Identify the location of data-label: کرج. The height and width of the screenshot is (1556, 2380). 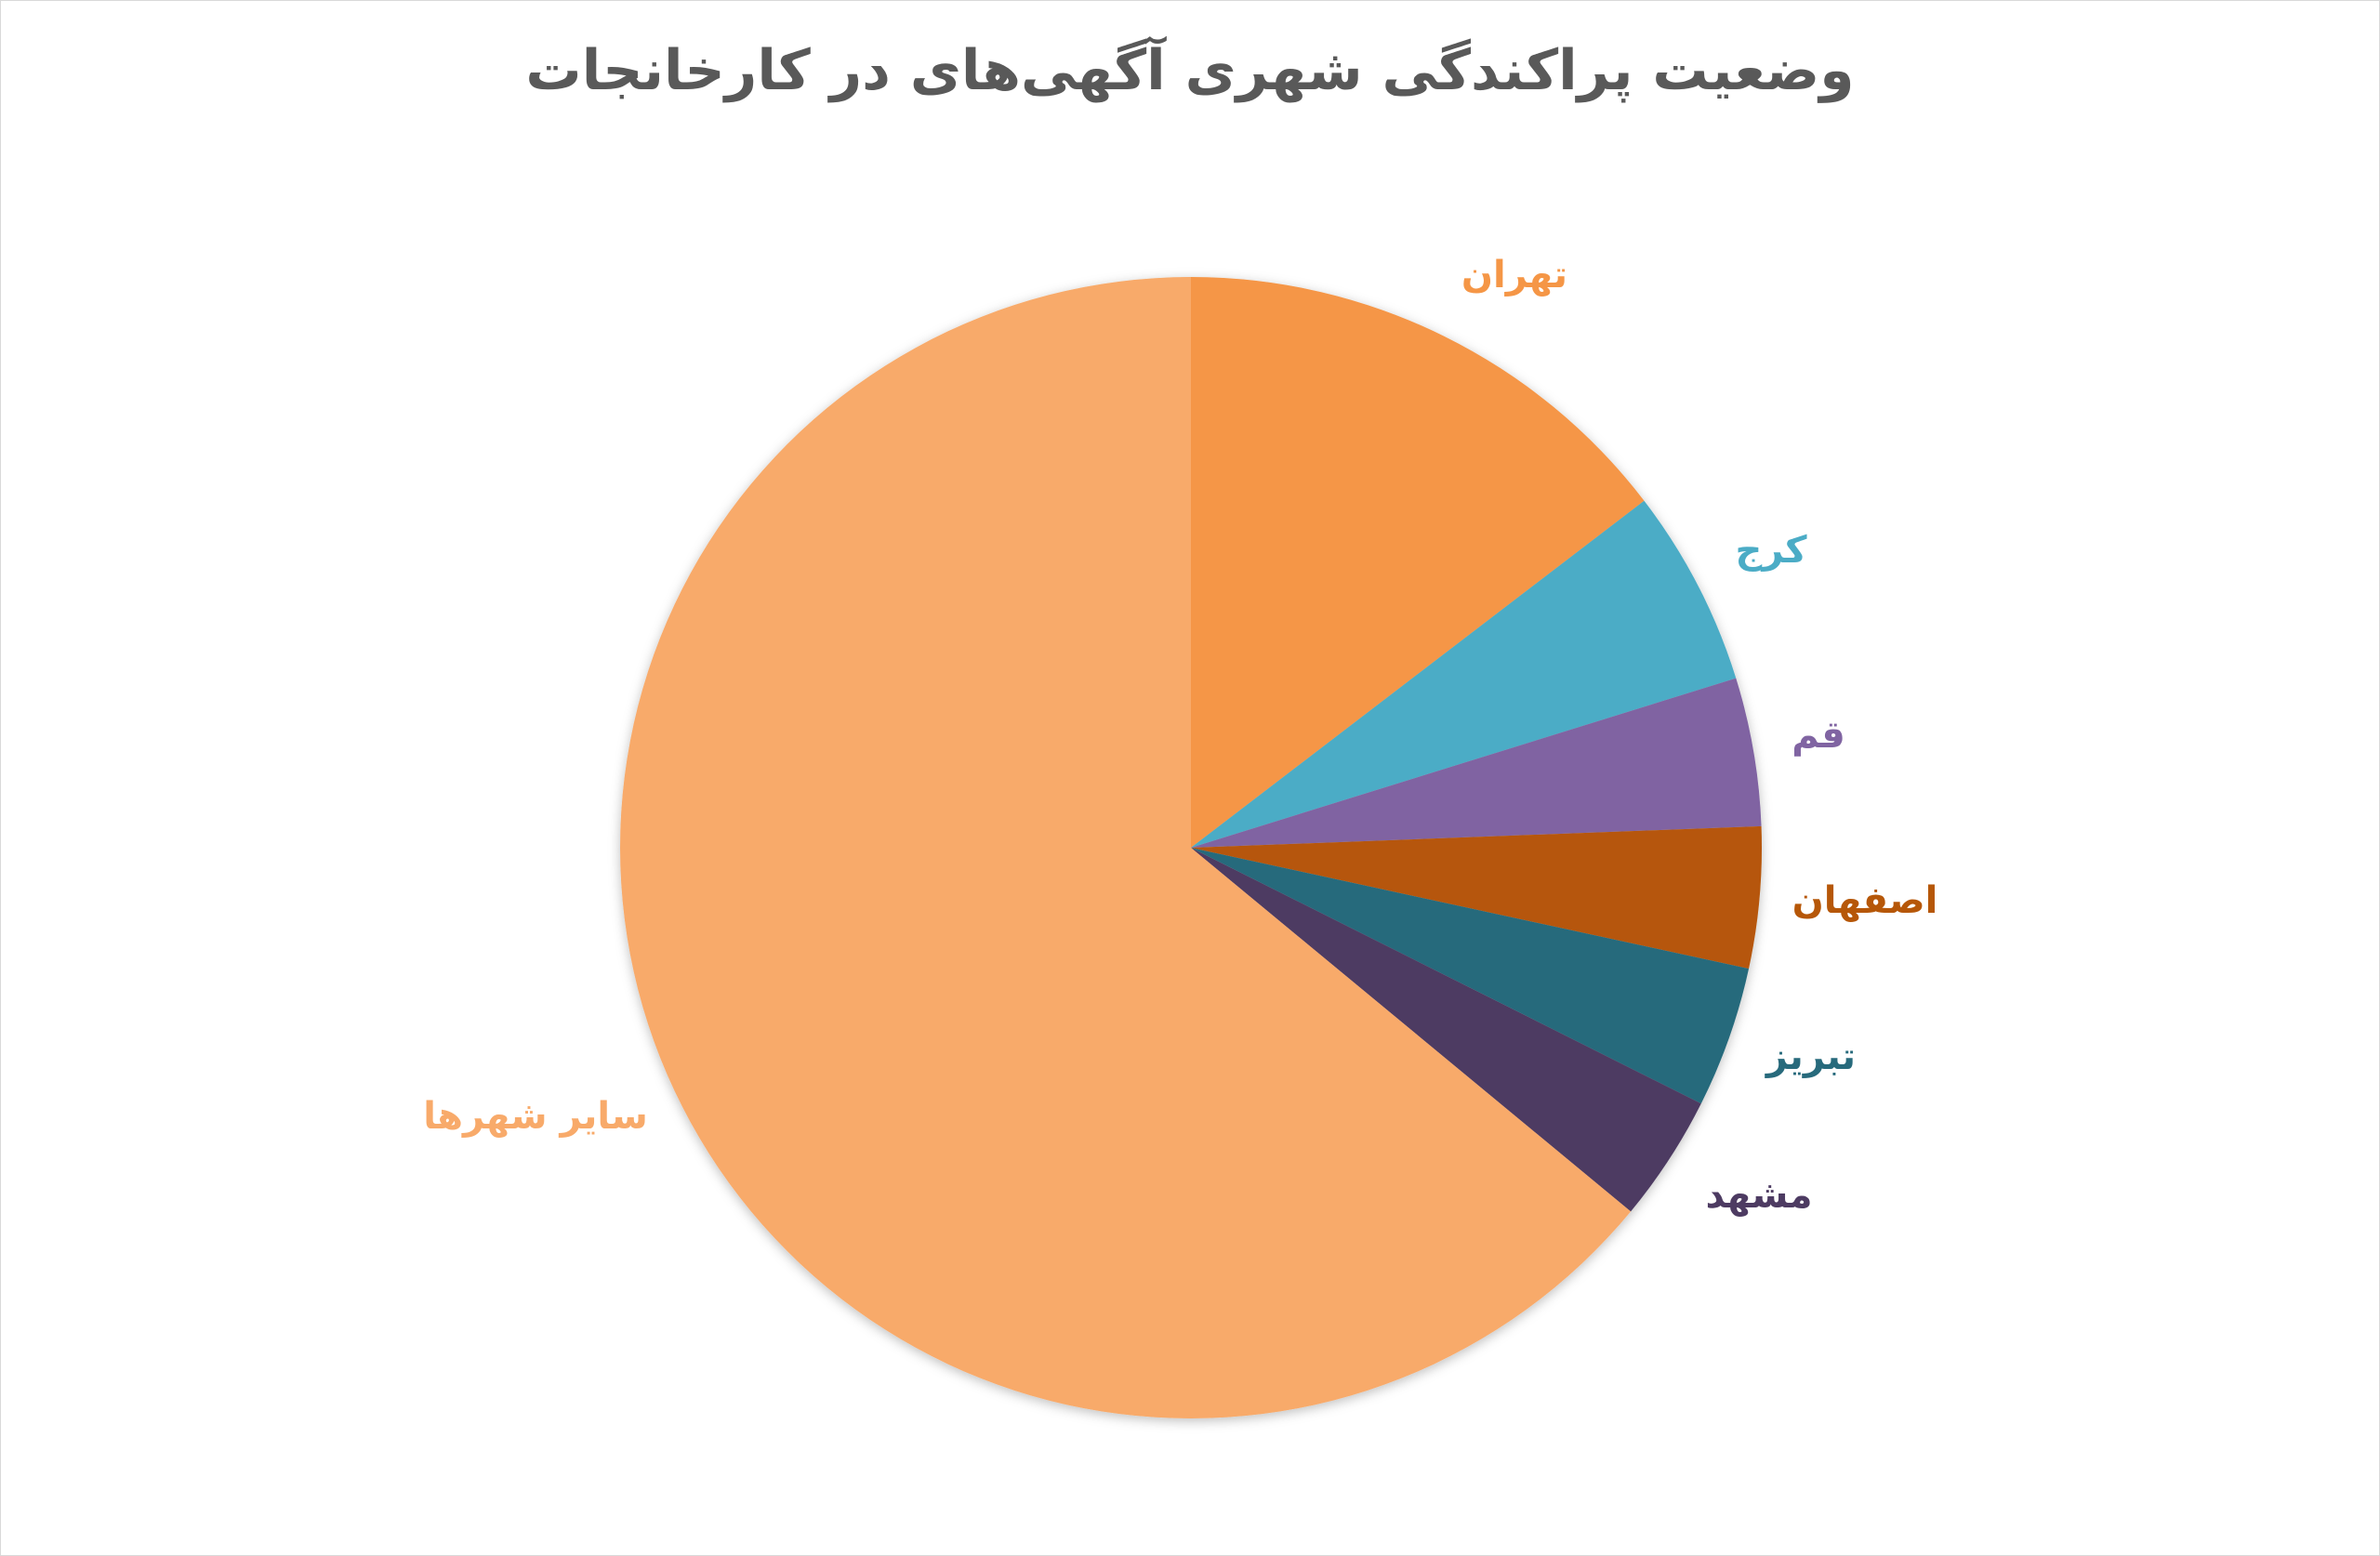
(1772, 550).